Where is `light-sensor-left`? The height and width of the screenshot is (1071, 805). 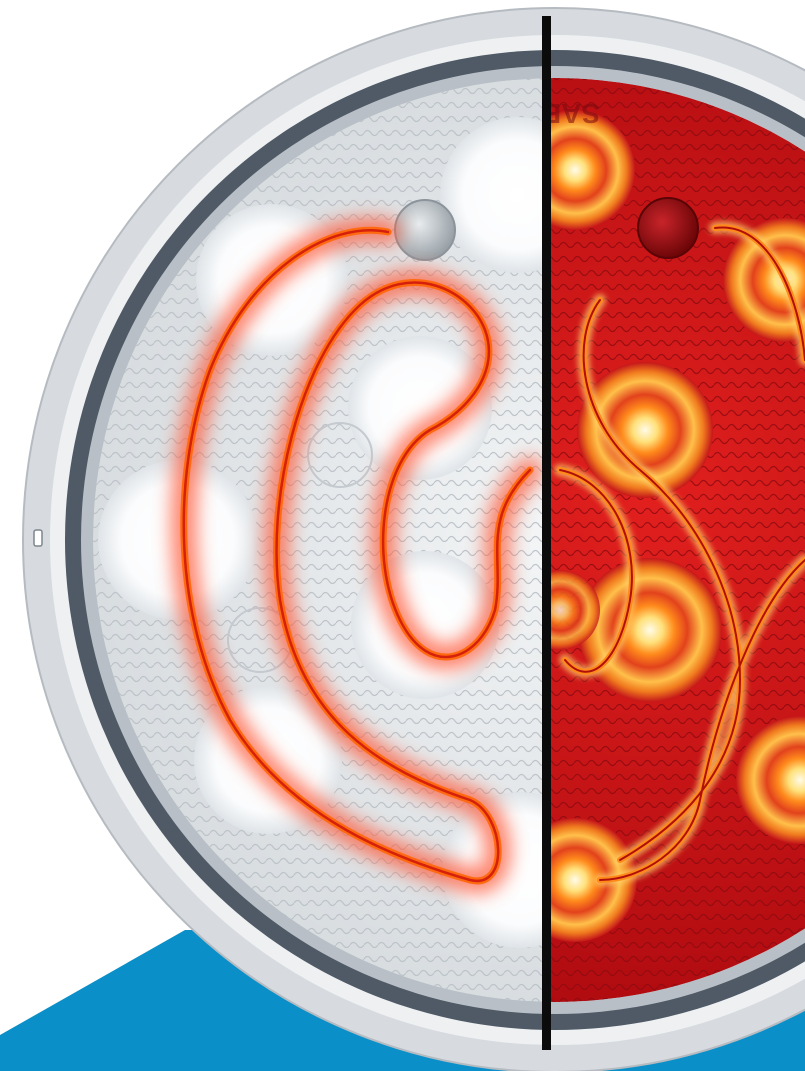 light-sensor-left is located at coordinates (425, 230).